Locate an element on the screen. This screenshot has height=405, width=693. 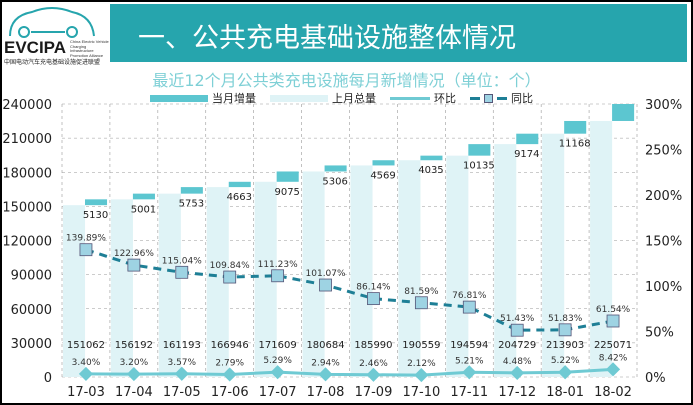
y-right-tick: 50% is located at coordinates (659, 333).